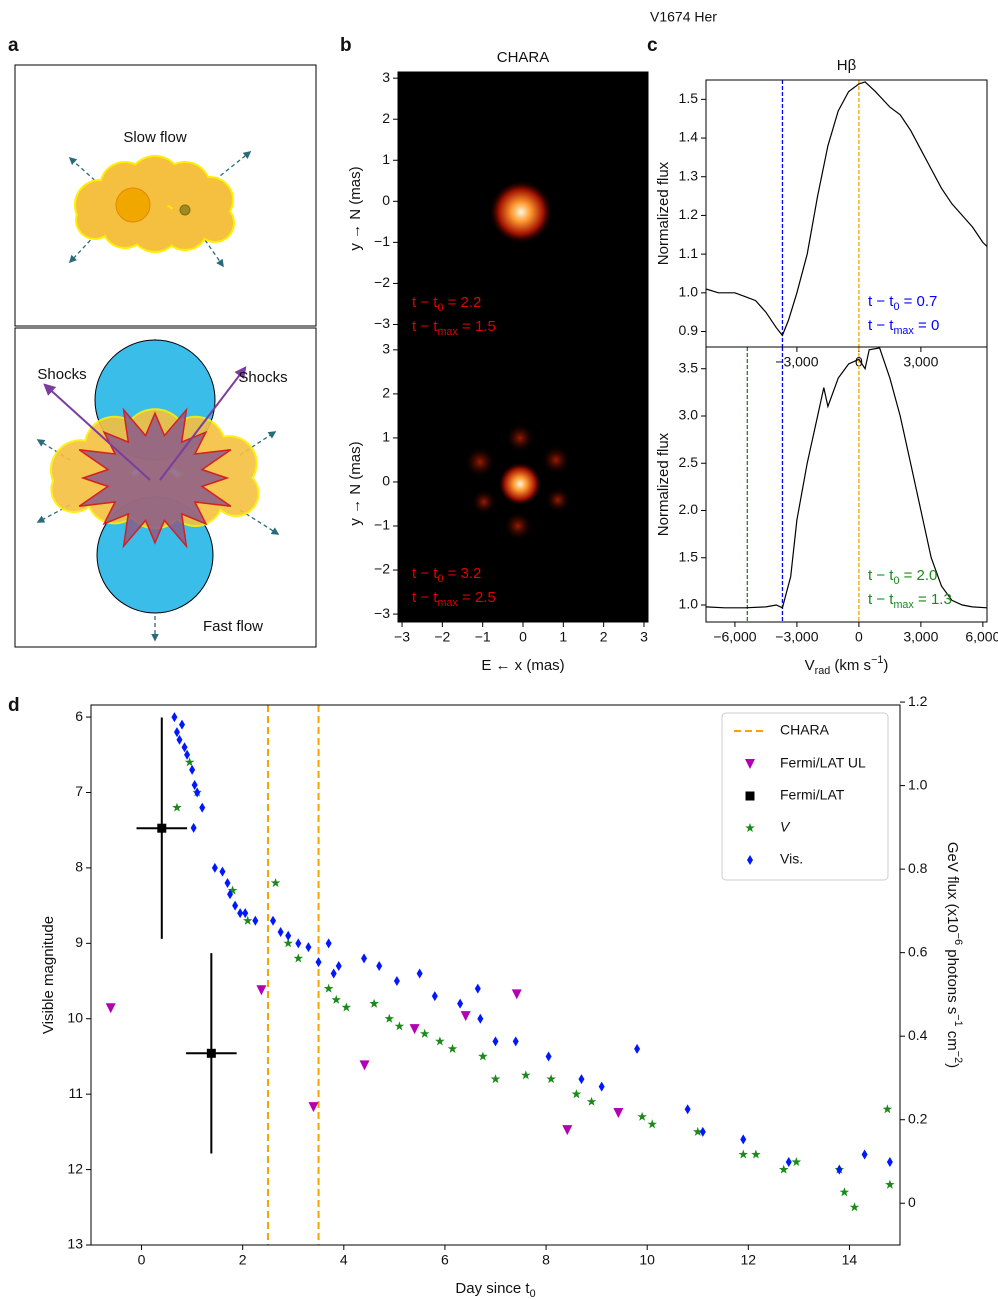 Image resolution: width=998 pixels, height=1300 pixels. What do you see at coordinates (462, 573) in the screenshot?
I see `text-part: = 3.2` at bounding box center [462, 573].